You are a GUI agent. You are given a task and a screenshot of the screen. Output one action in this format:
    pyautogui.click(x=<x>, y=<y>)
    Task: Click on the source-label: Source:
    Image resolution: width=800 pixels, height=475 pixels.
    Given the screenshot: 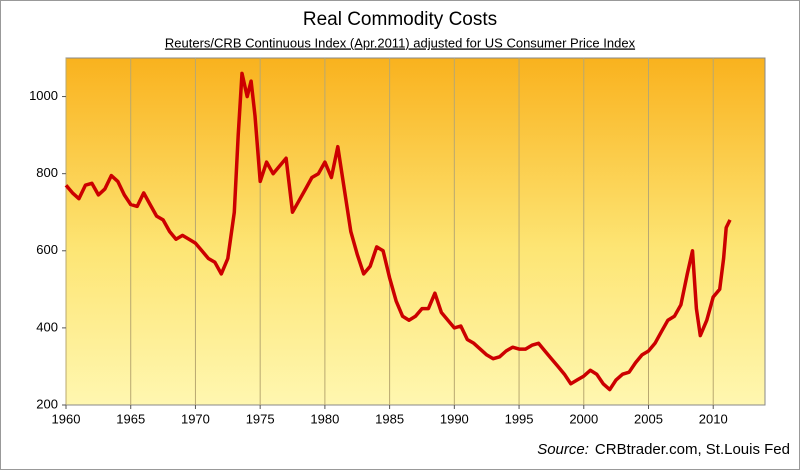 What is the action you would take?
    pyautogui.click(x=563, y=449)
    